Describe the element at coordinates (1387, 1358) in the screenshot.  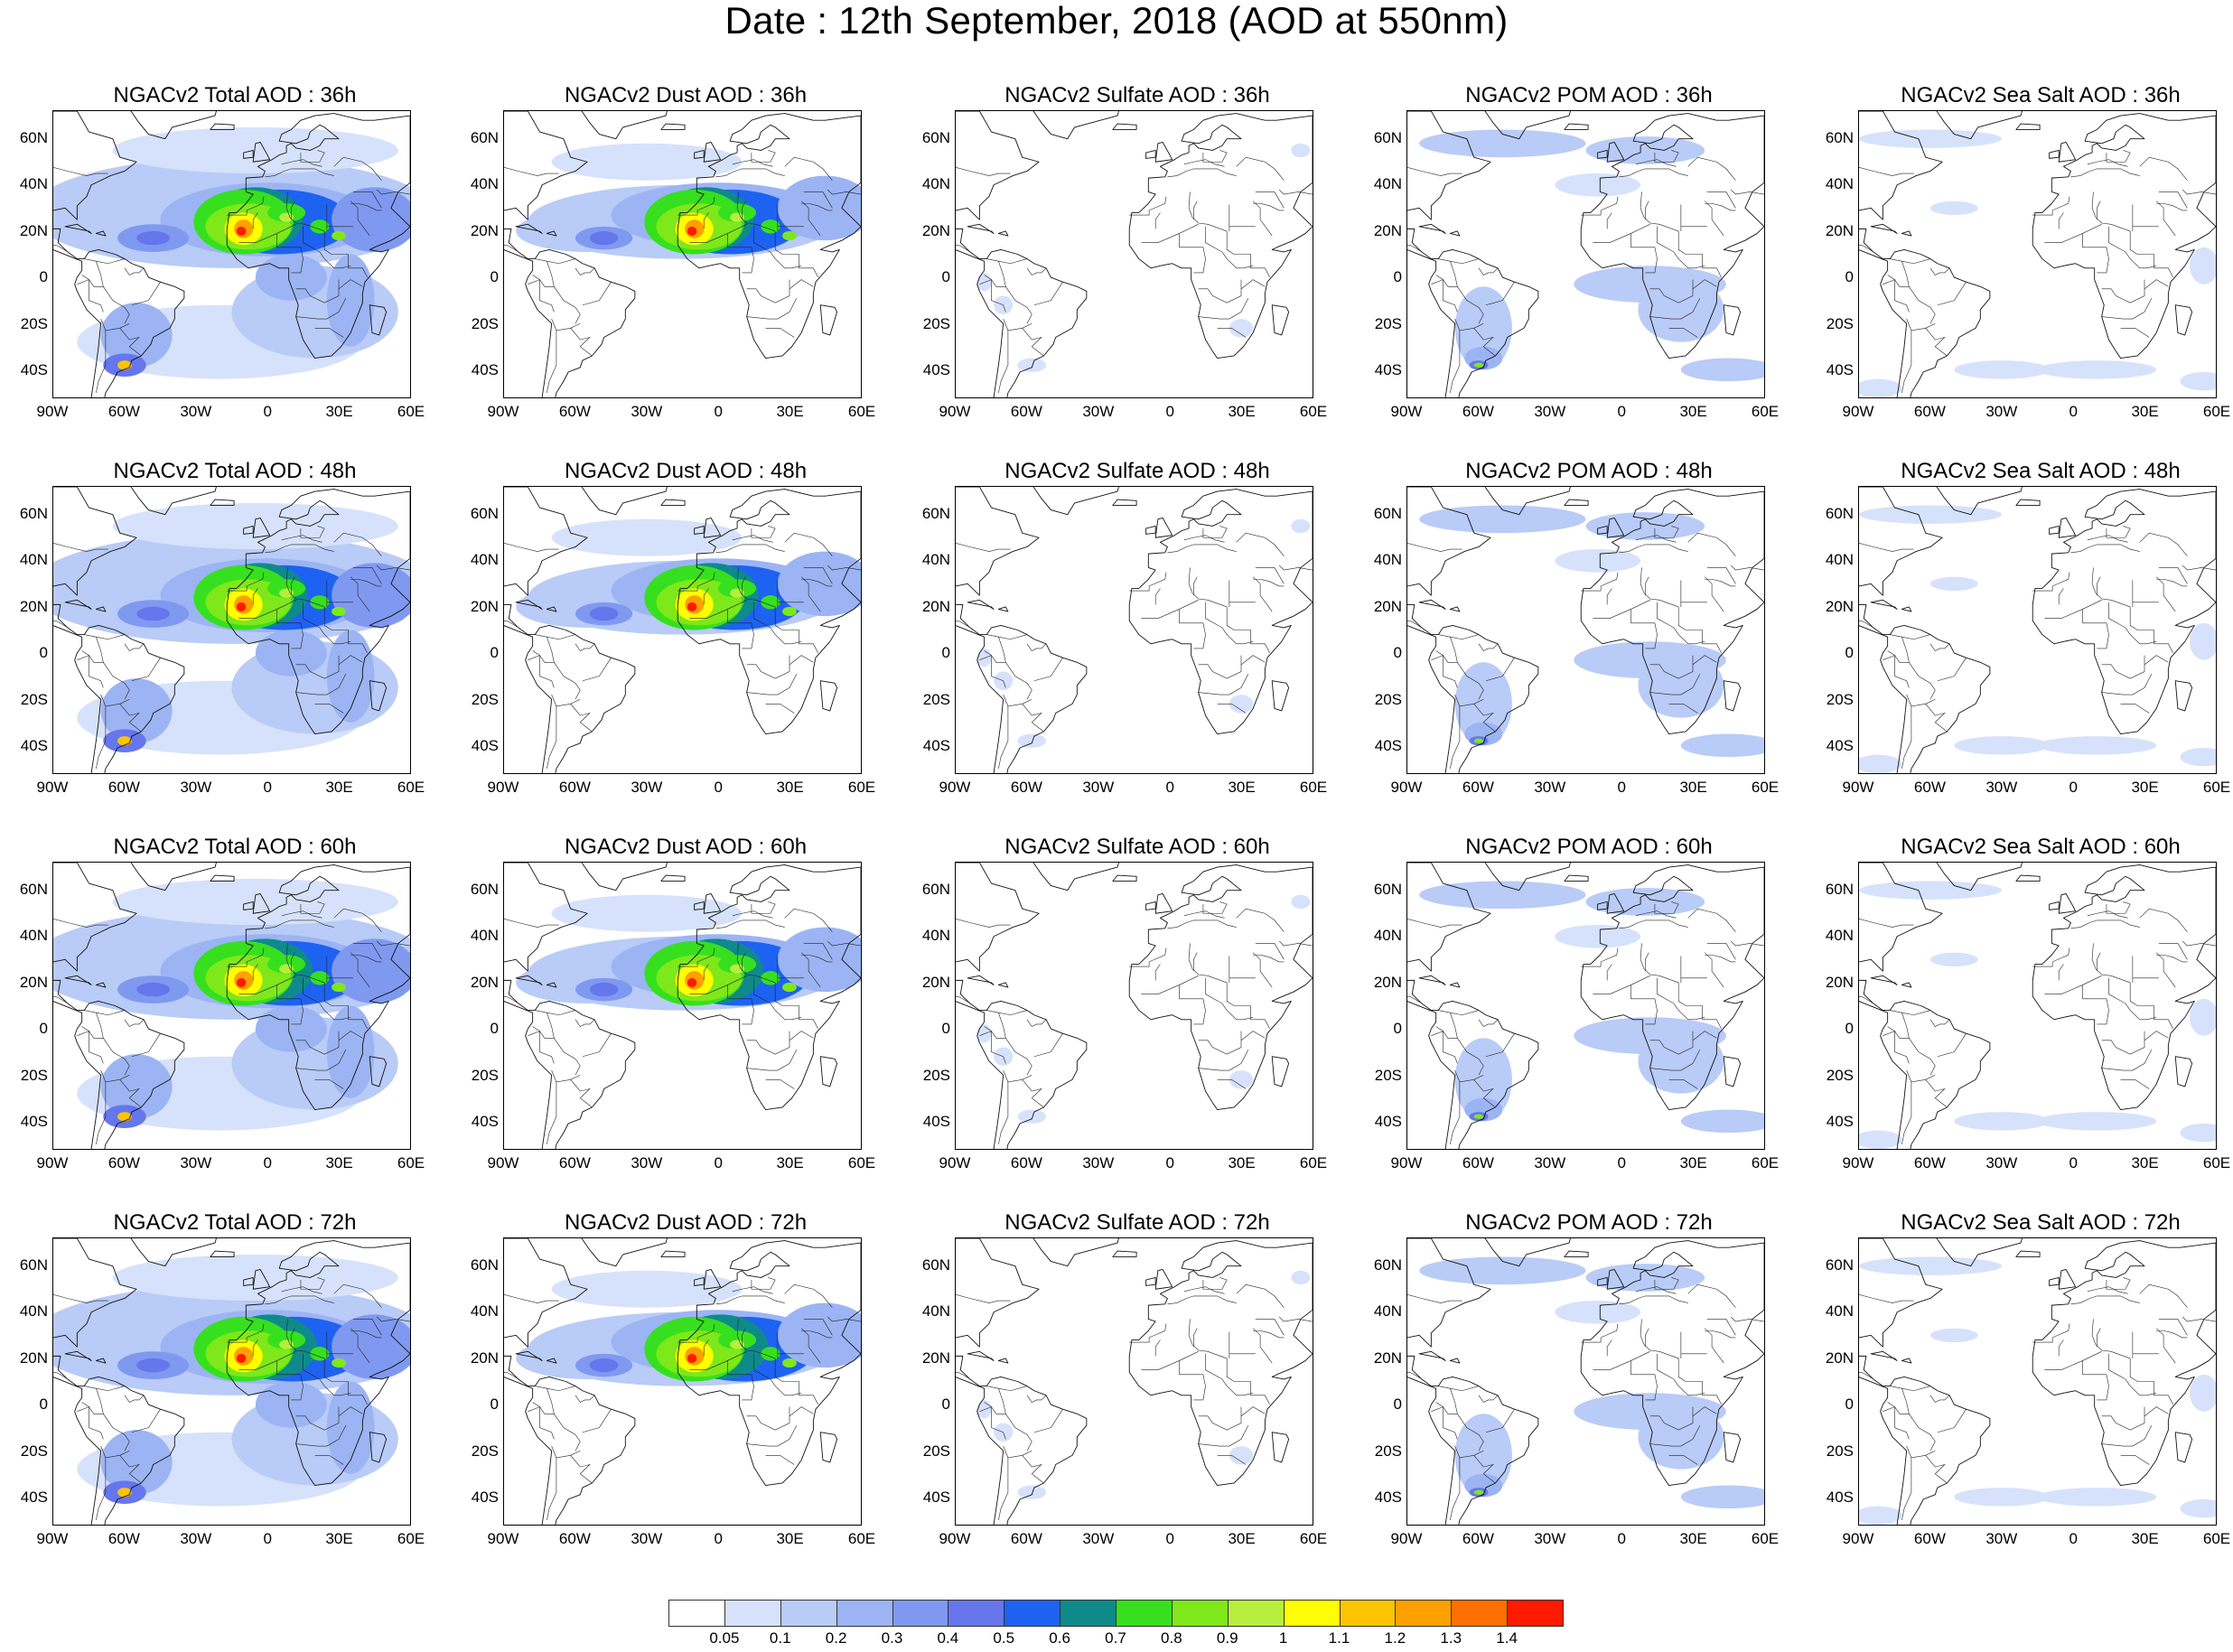
I see `y-tick-label: 20N` at that location.